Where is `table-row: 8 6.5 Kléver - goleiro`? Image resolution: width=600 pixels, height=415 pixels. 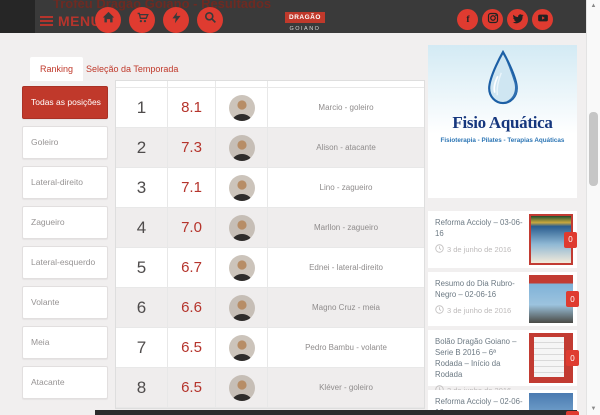
table-row: 8 6.5 Kléver - goleiro is located at coordinates (270, 388).